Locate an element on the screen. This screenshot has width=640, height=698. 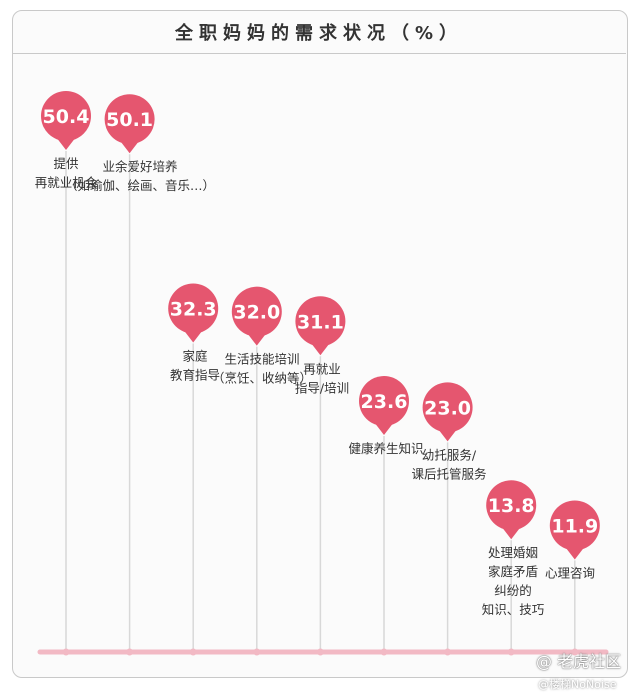
category-label: 知识、技巧 is located at coordinates (513, 609).